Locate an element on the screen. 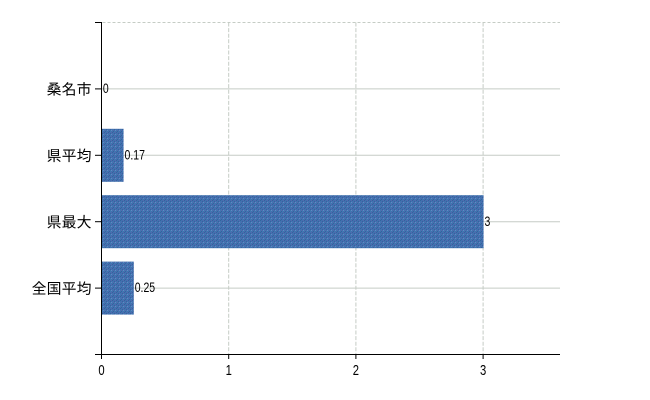 The width and height of the screenshot is (650, 400). svg-text: 2 is located at coordinates (356, 369).